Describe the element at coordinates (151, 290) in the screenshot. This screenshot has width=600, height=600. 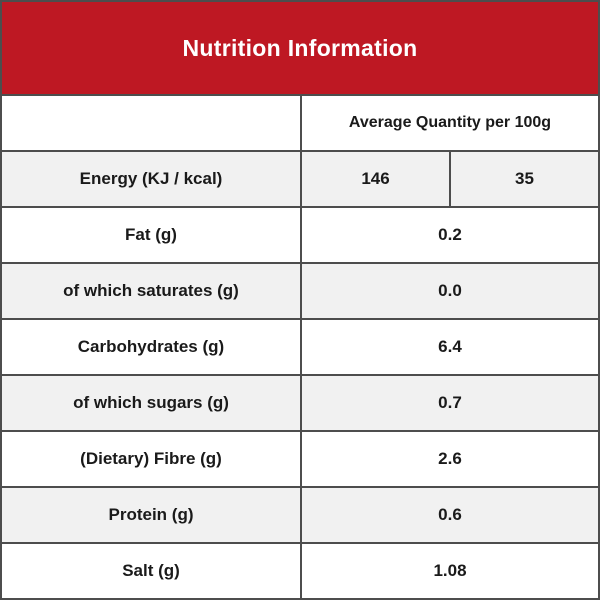
I see `row-label: of which saturates (g)` at that location.